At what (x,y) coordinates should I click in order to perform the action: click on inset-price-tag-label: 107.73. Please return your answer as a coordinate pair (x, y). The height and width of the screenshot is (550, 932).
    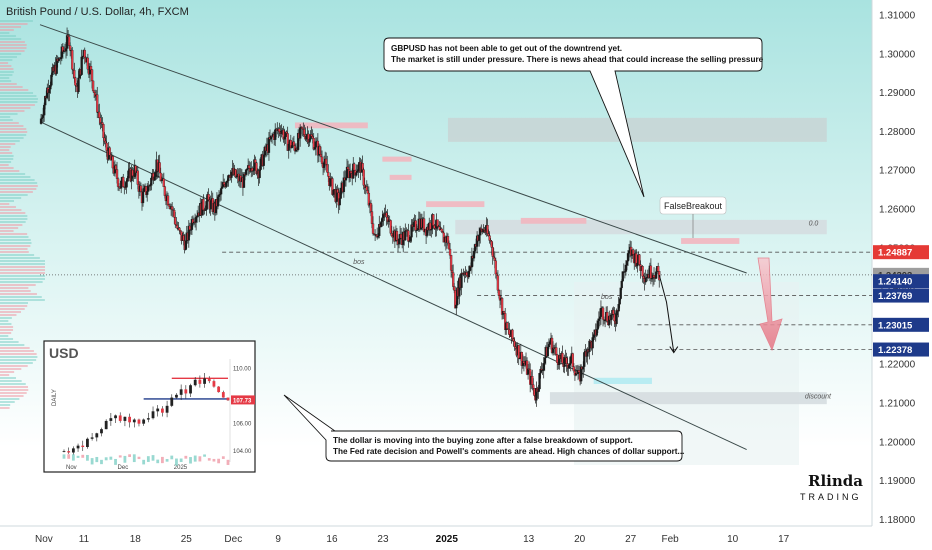
    Looking at the image, I should click on (242, 401).